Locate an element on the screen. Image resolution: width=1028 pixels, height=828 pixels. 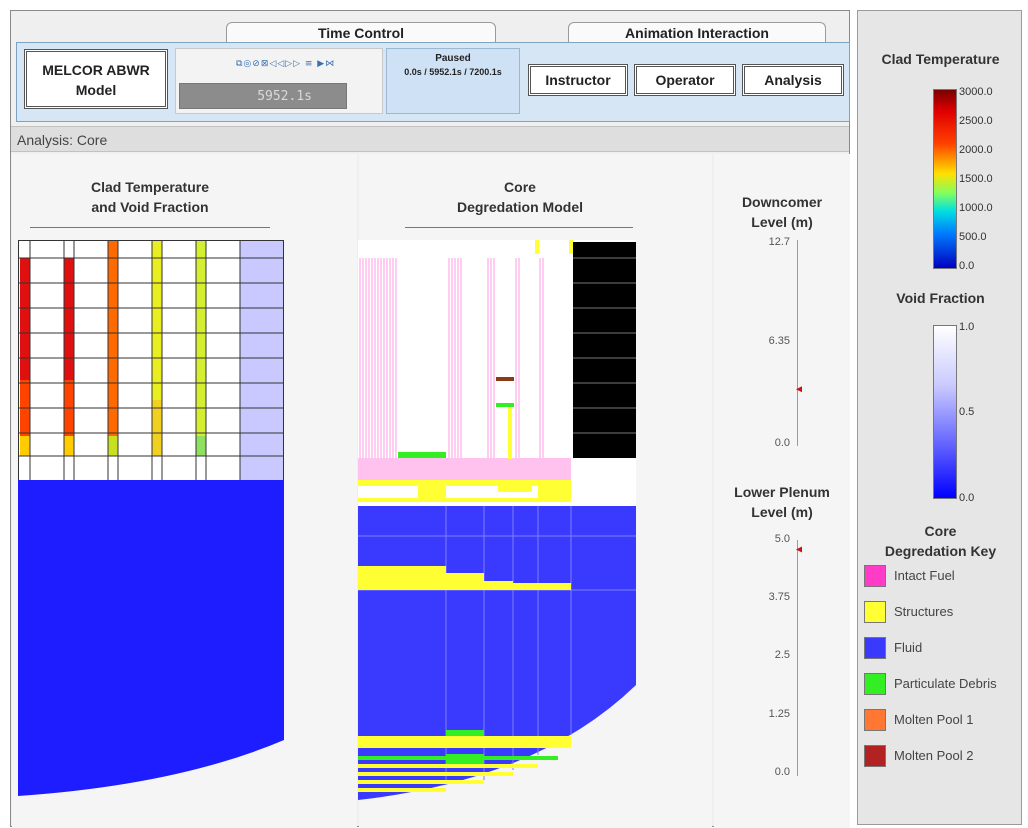
key-label: Intact Fuel is located at coordinates (924, 575).